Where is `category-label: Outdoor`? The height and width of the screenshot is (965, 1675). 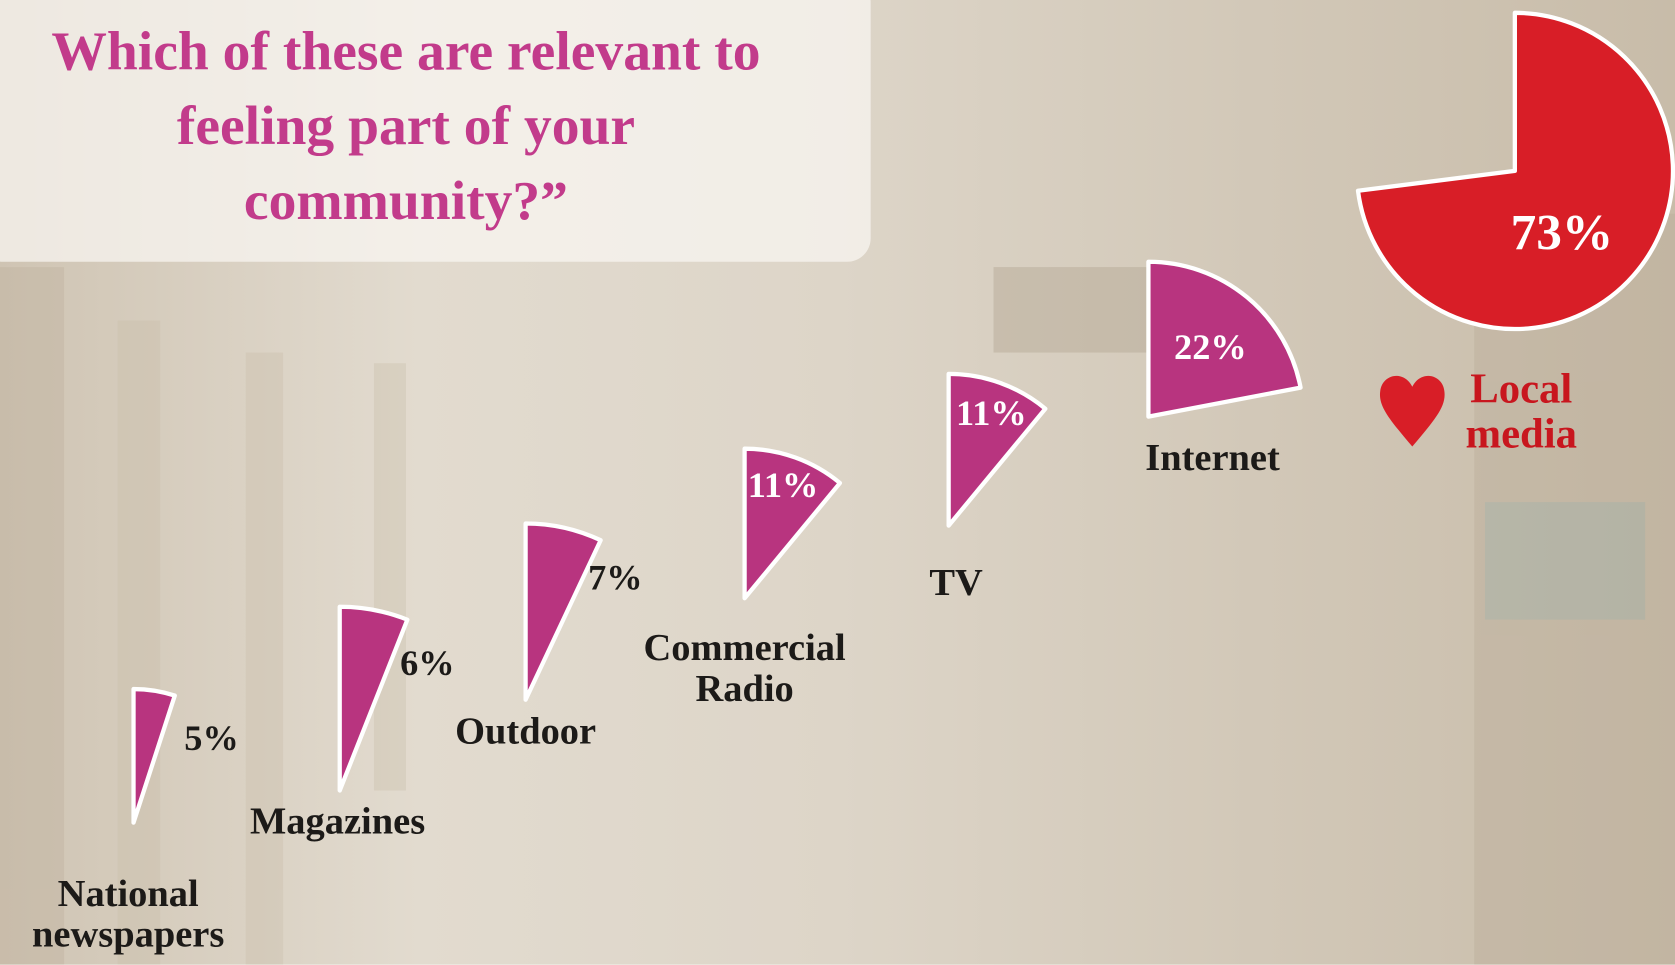
category-label: Outdoor is located at coordinates (526, 731).